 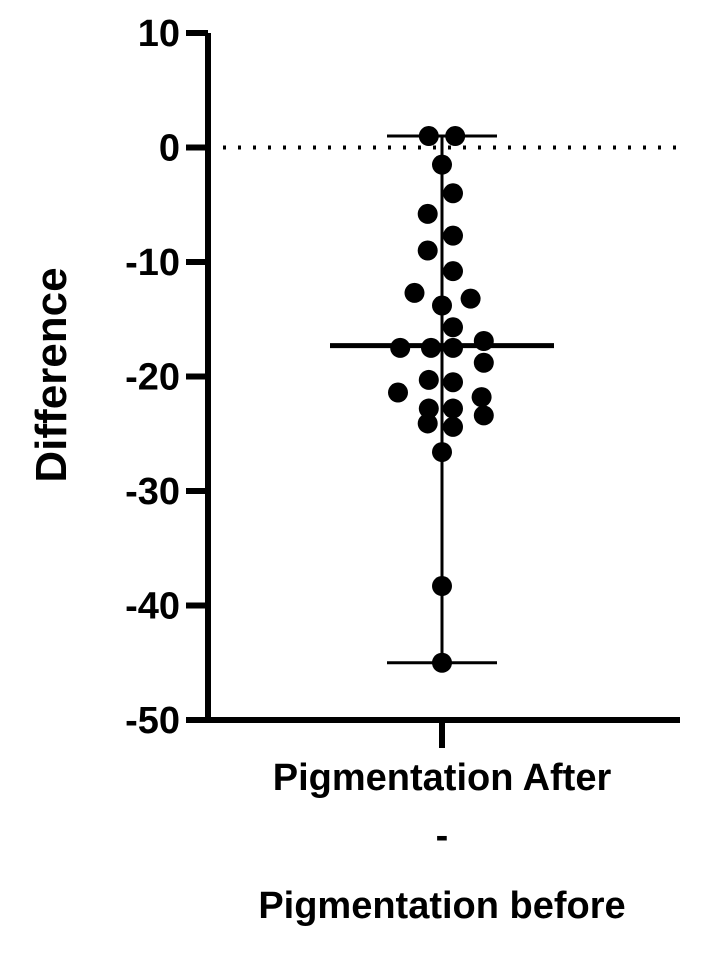 I want to click on y-tick-label: 0, so click(x=169, y=149).